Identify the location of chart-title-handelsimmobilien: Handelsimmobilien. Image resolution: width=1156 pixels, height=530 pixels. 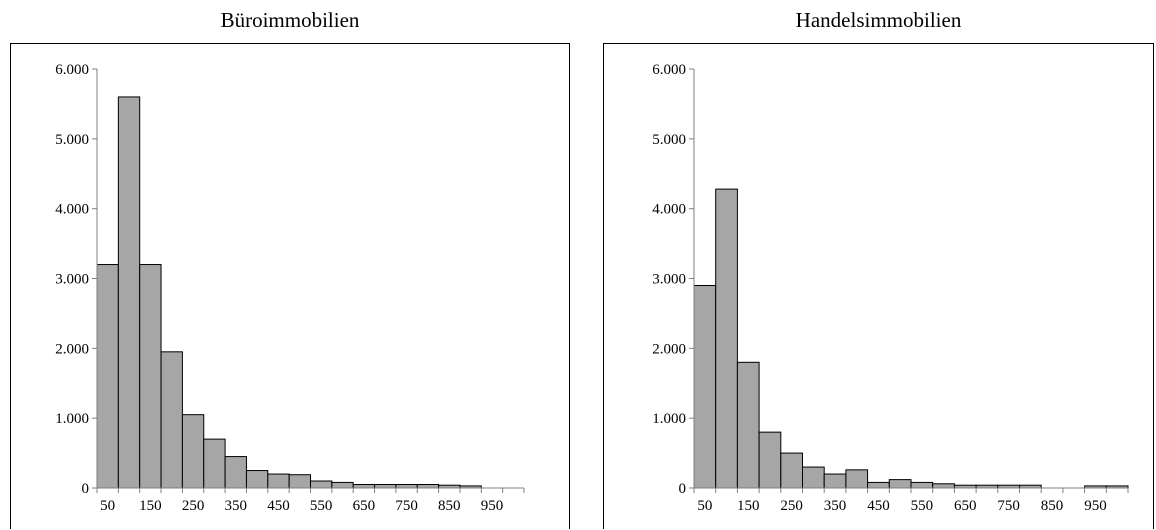
(878, 20).